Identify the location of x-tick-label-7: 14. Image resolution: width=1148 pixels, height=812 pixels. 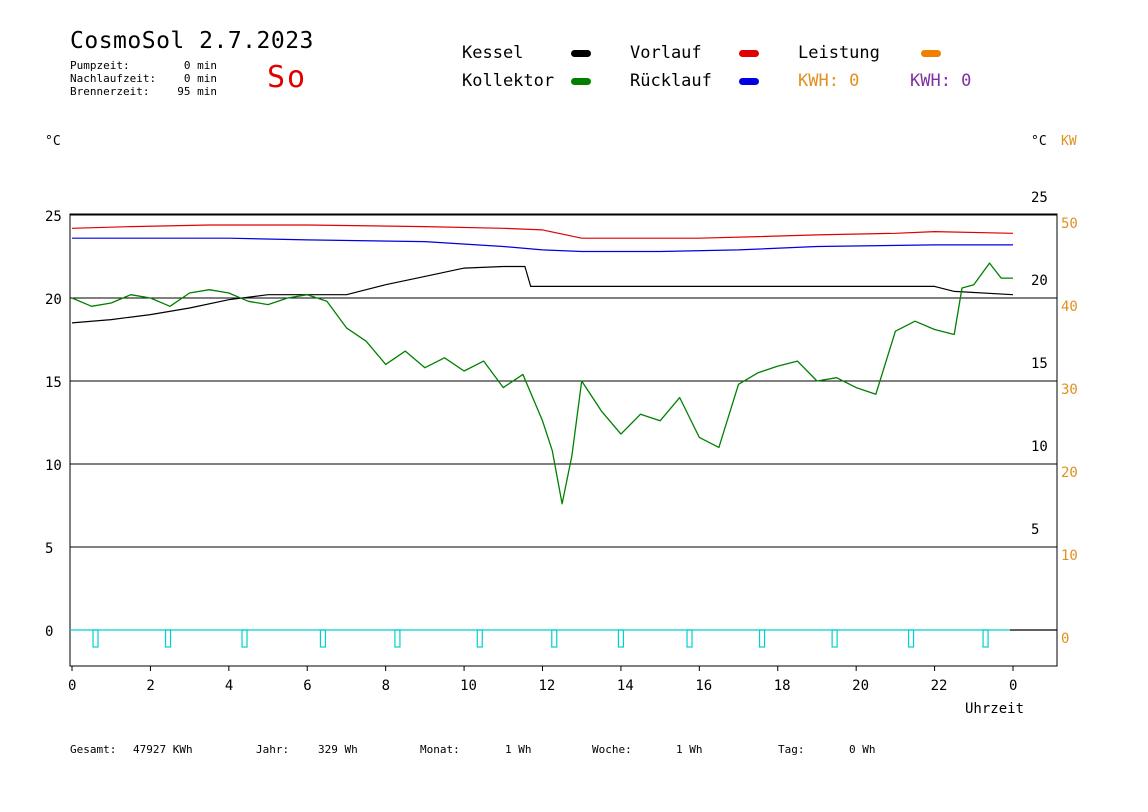
(625, 686).